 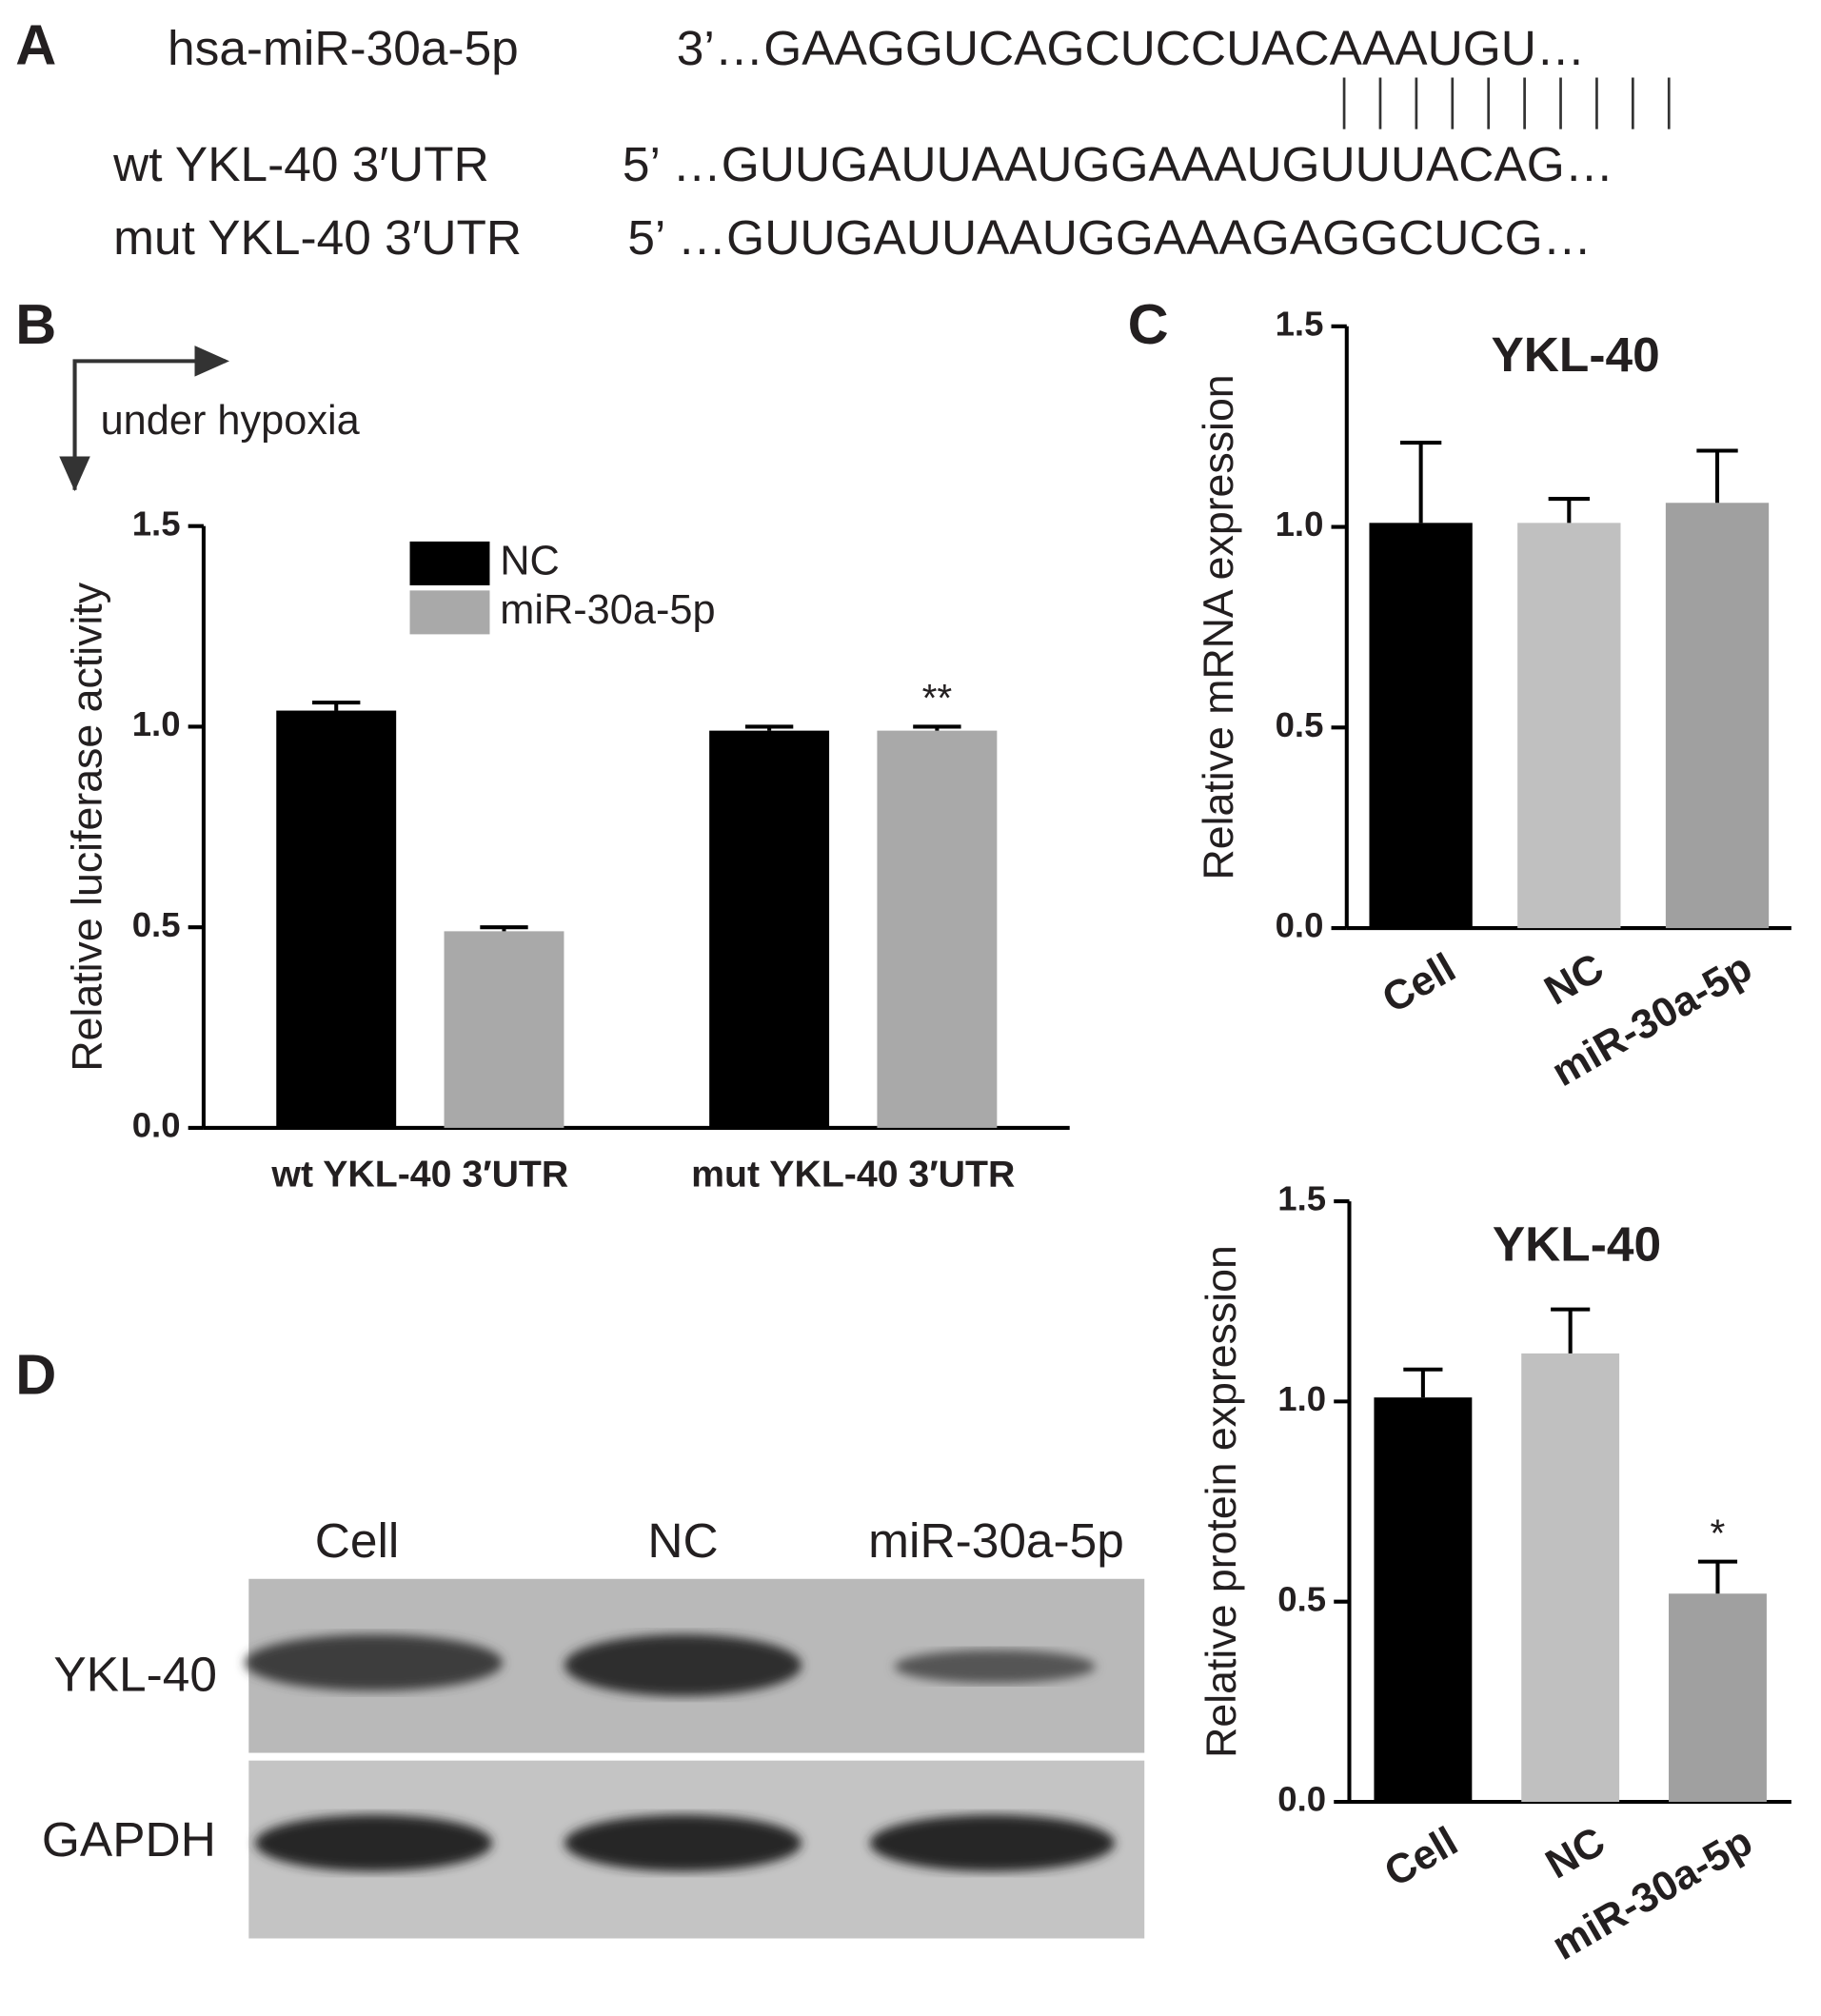 I want to click on lane-label: NC, so click(x=682, y=1540).